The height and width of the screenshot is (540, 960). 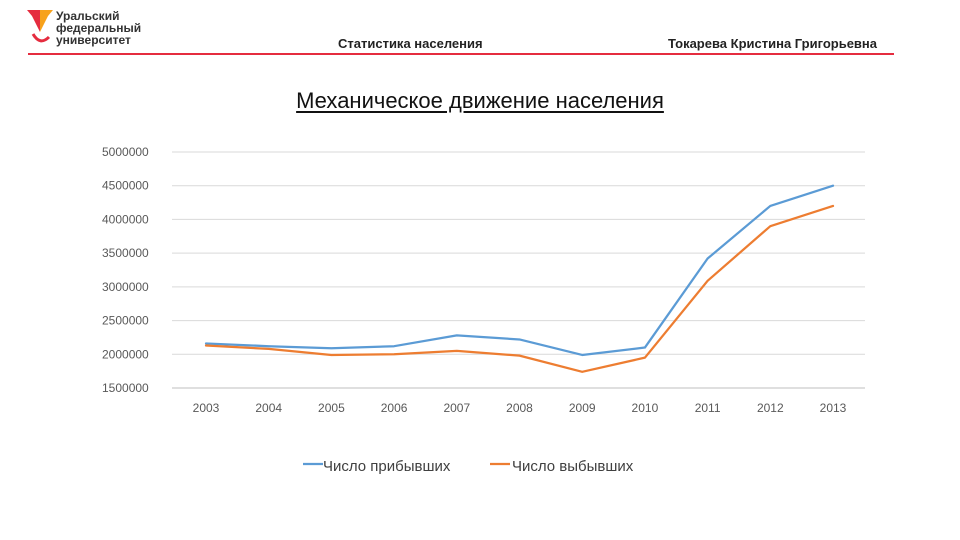 I want to click on chart-legend: Число прибывших Число выбывших, so click(x=468, y=466).